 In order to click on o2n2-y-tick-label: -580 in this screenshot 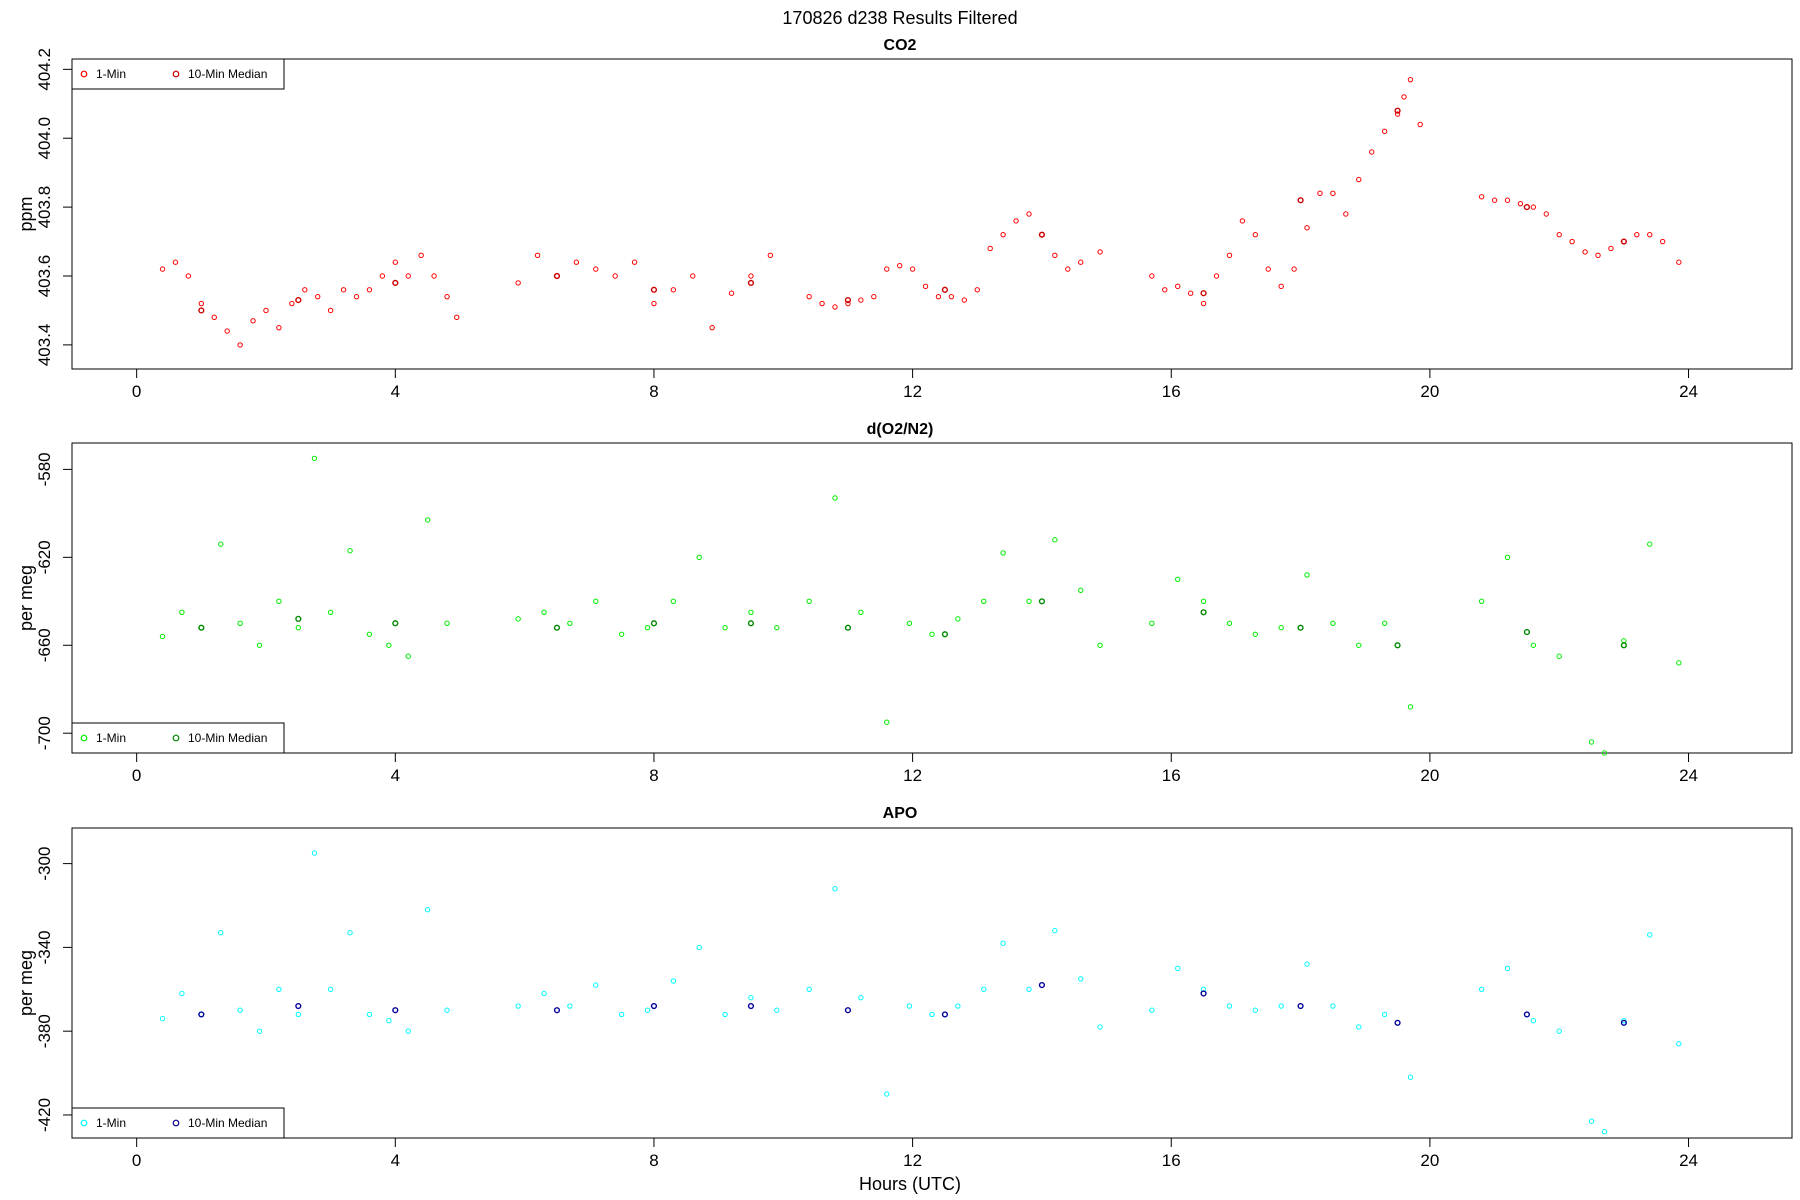, I will do `click(44, 469)`.